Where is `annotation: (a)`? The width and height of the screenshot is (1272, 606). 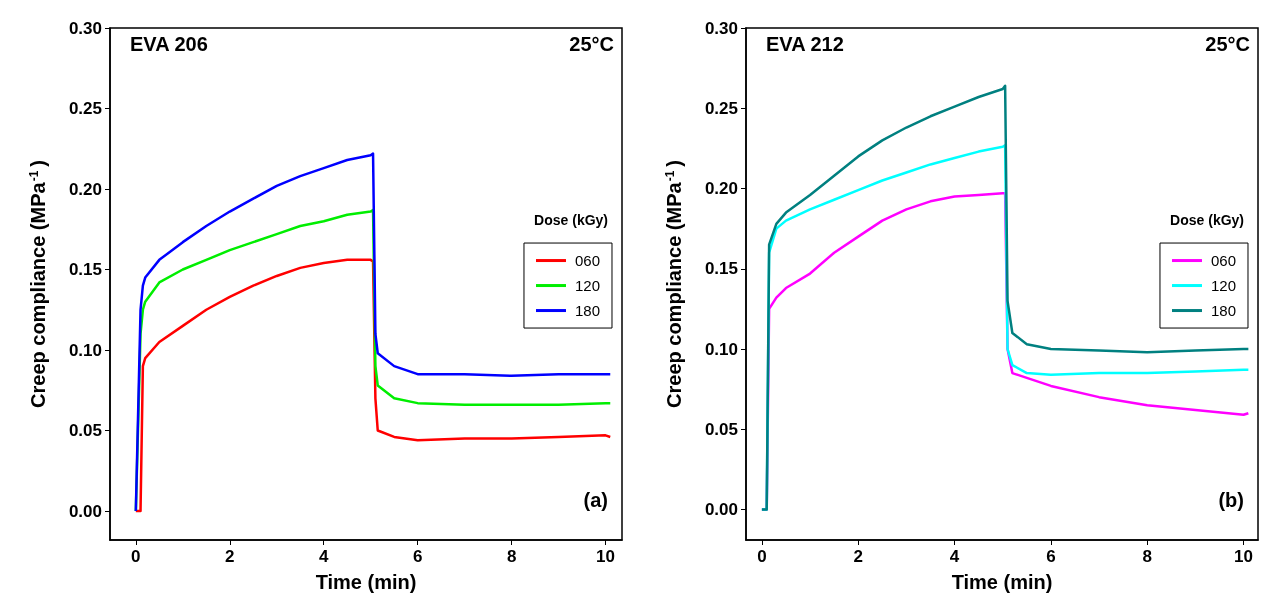
annotation: (a) is located at coordinates (596, 500).